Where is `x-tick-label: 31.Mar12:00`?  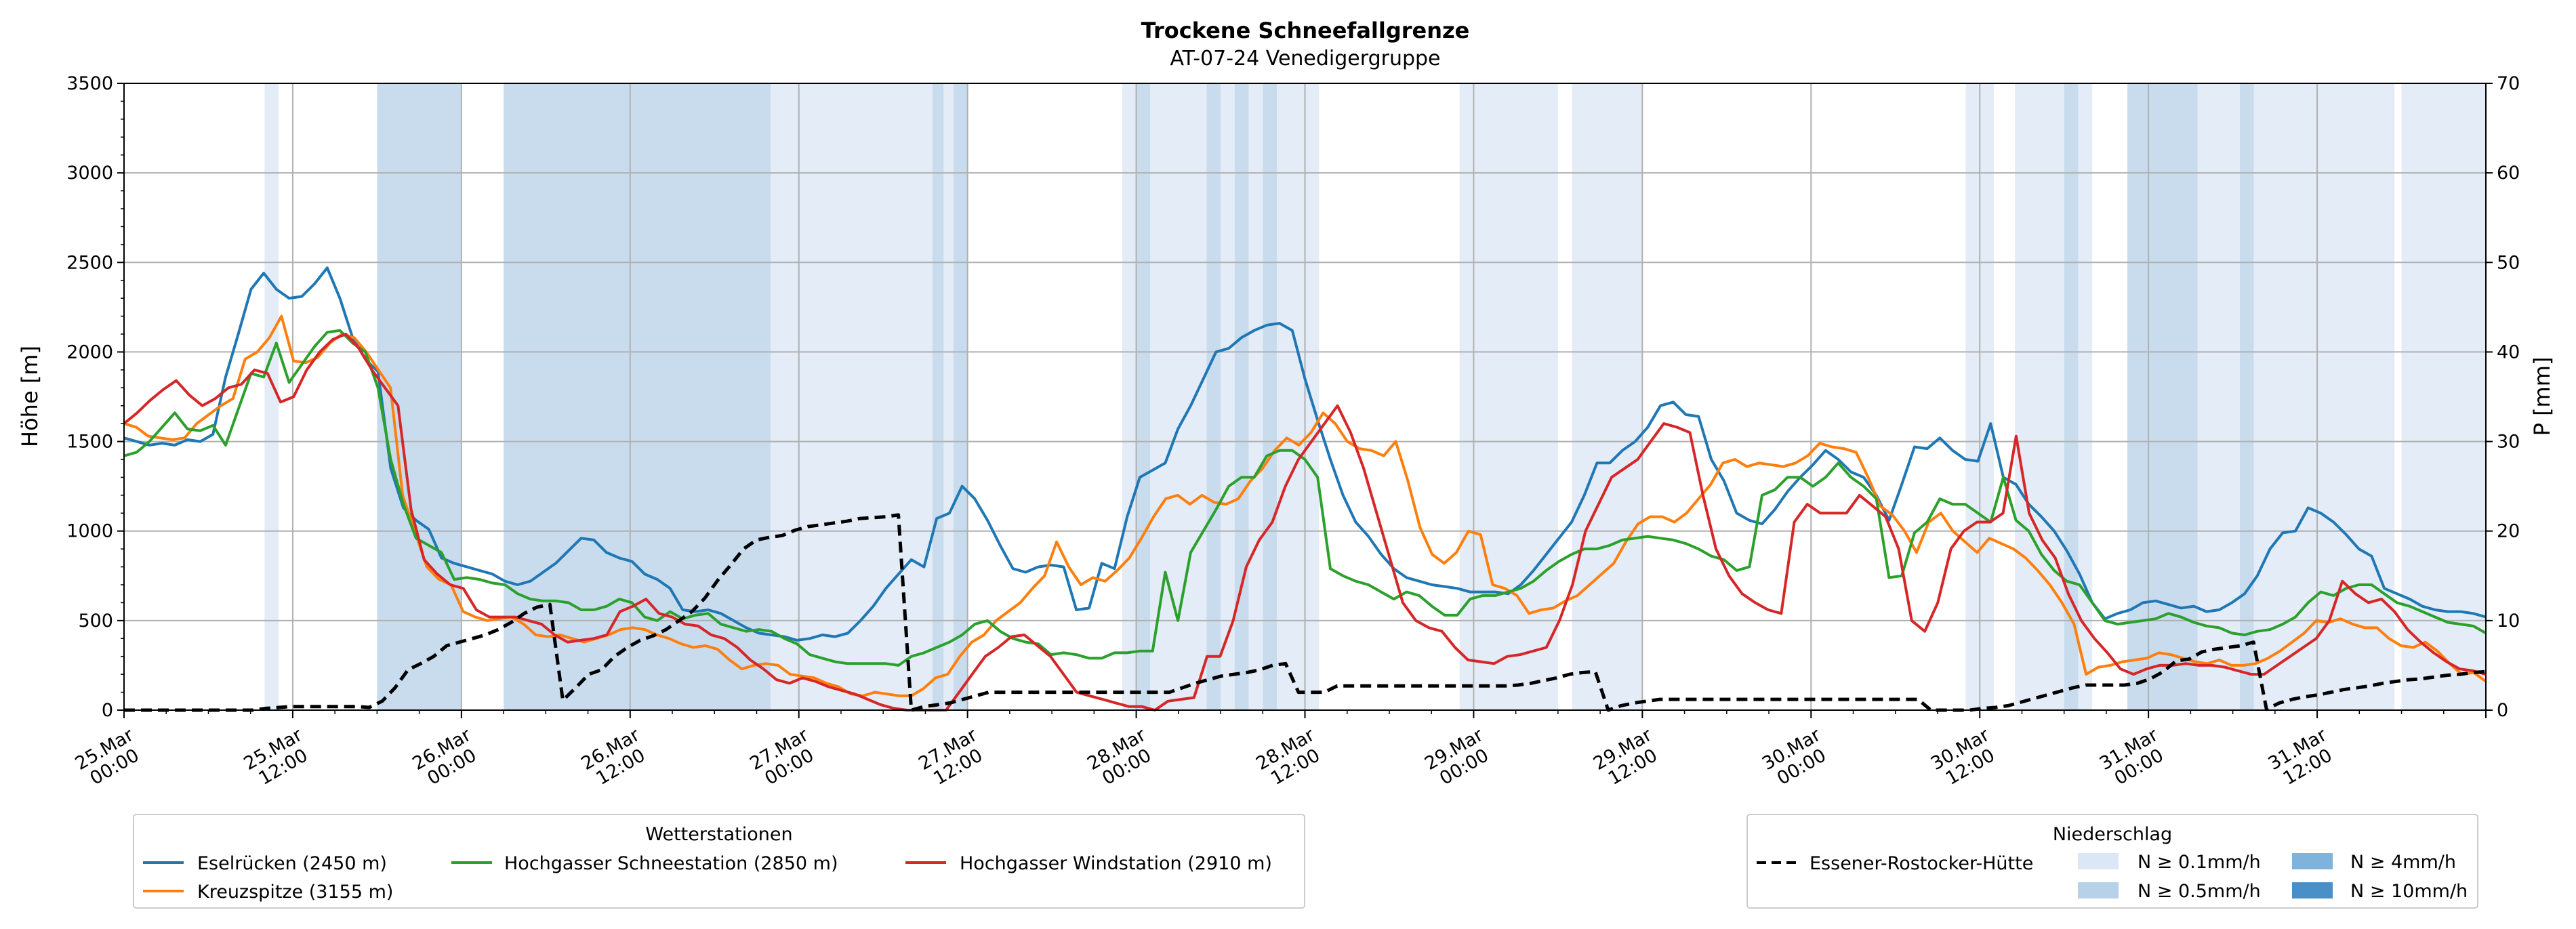 x-tick-label: 31.Mar12:00 is located at coordinates (2303, 758).